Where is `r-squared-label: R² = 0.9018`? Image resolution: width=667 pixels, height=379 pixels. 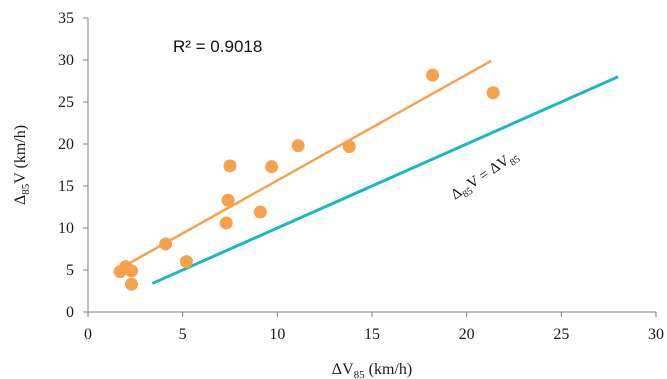
r-squared-label: R² = 0.9018 is located at coordinates (217, 46).